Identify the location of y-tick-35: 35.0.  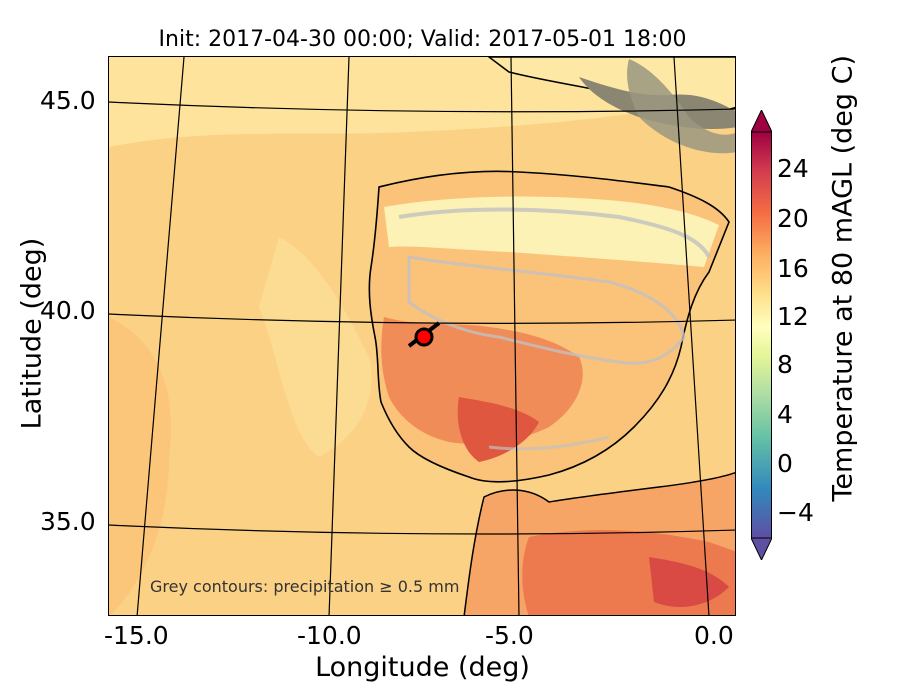
(68, 521).